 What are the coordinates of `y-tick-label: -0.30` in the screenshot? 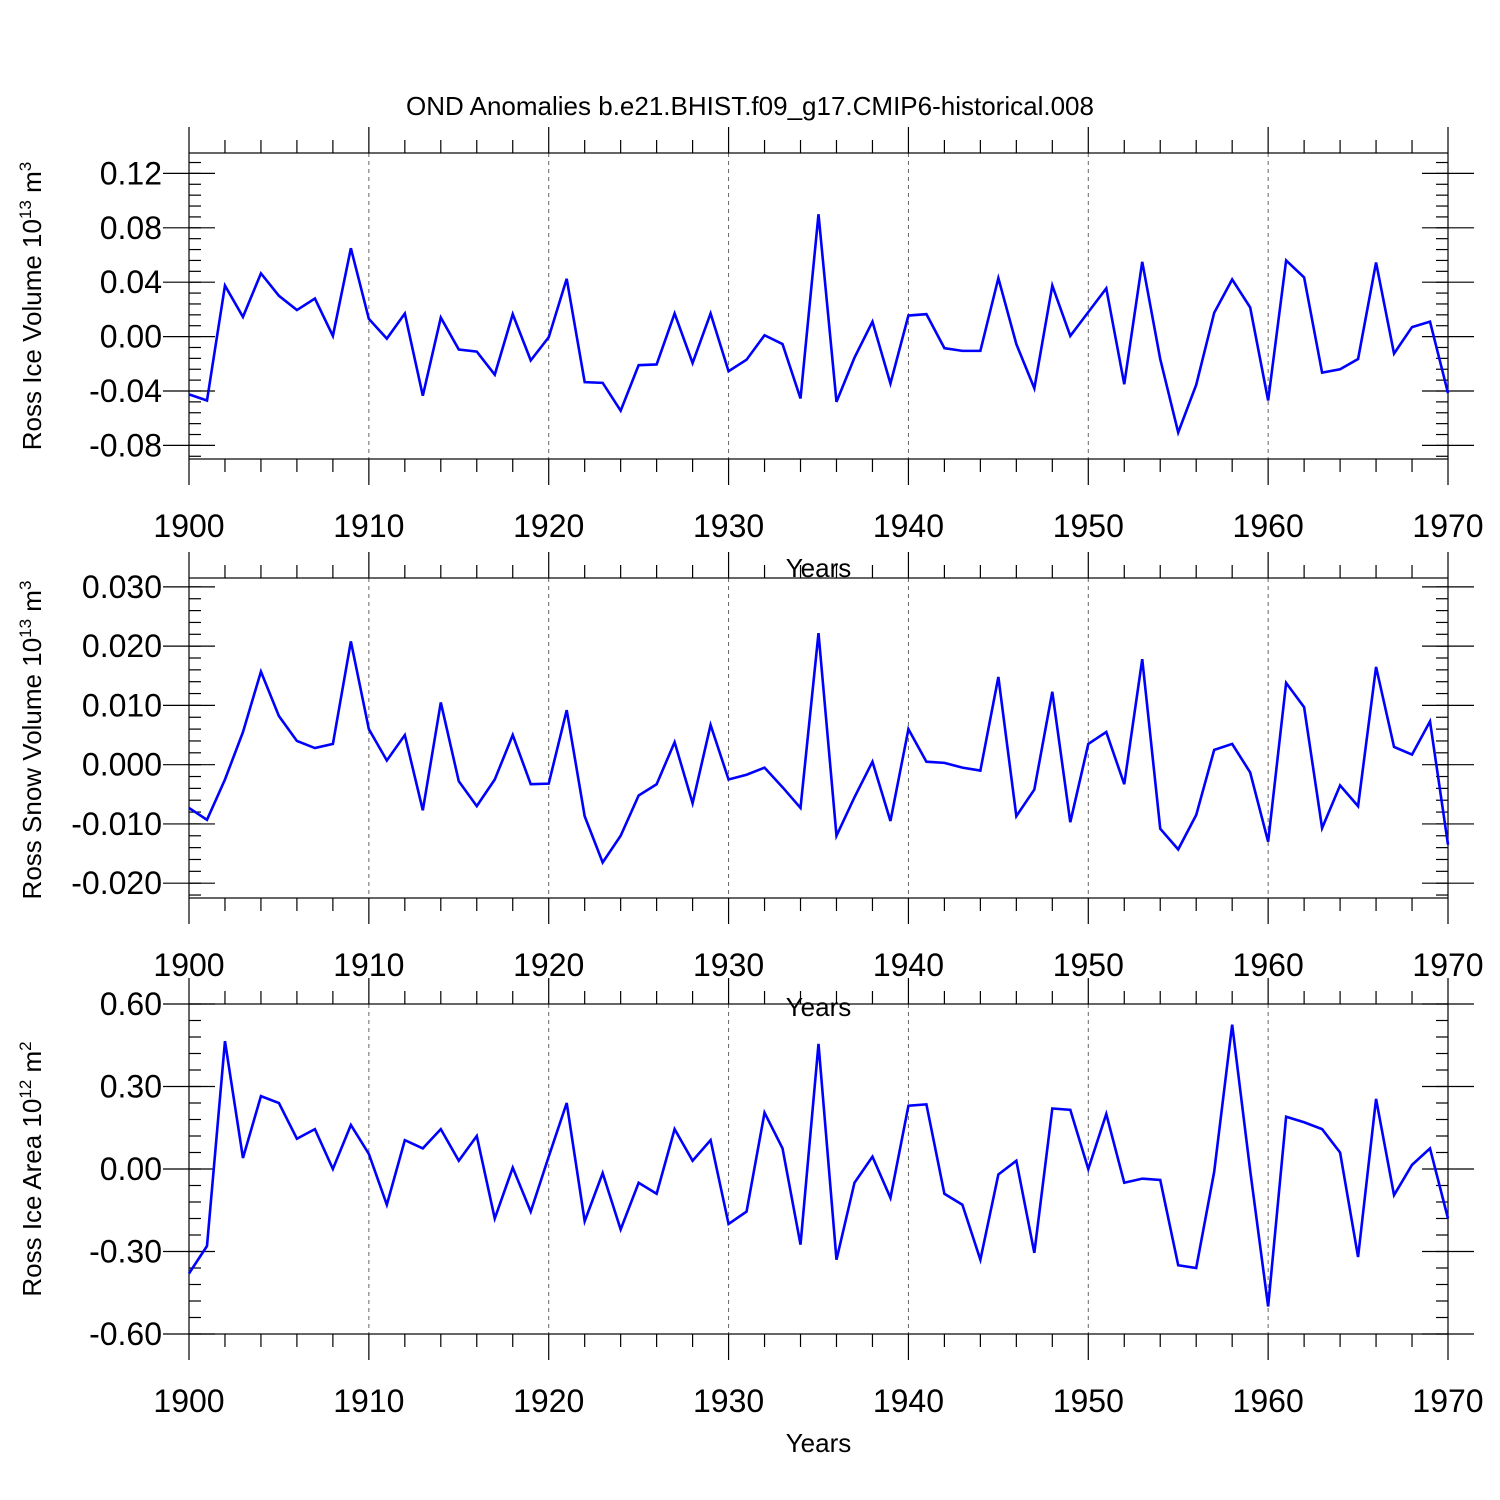 It's located at (125, 1252).